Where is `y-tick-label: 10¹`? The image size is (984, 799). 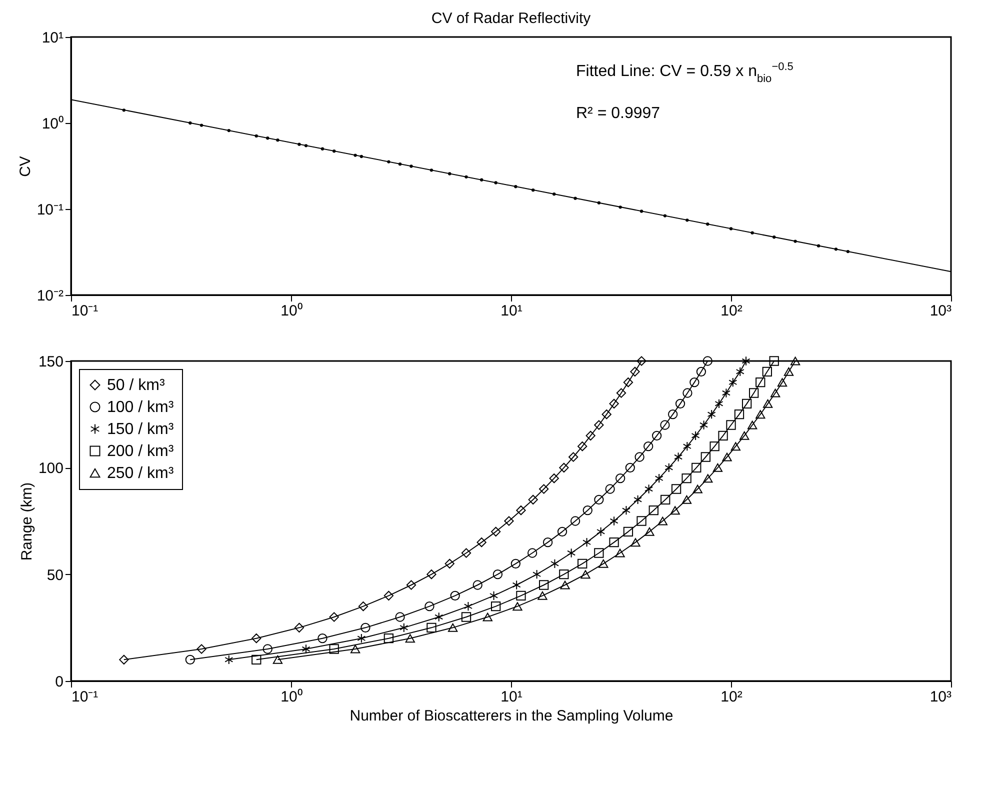
y-tick-label: 10¹ is located at coordinates (53, 38).